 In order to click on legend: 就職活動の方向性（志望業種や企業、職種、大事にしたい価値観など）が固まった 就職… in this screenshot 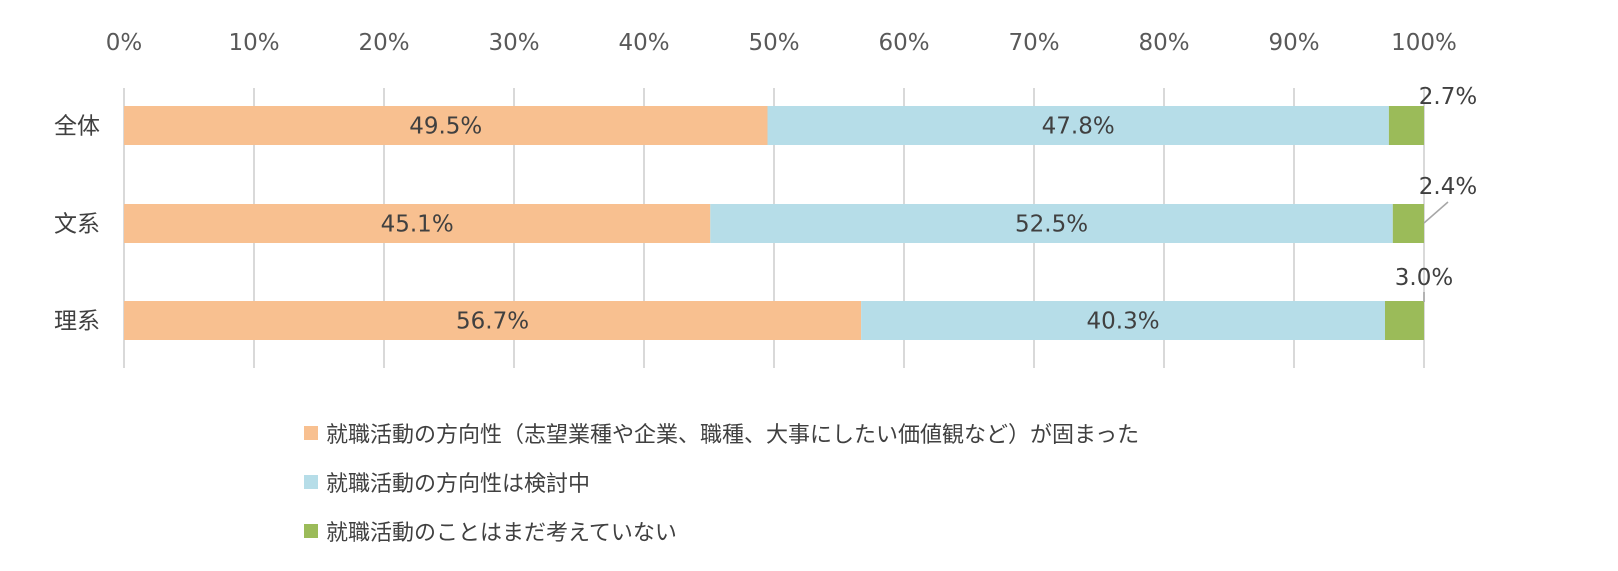, I will do `click(721, 482)`.